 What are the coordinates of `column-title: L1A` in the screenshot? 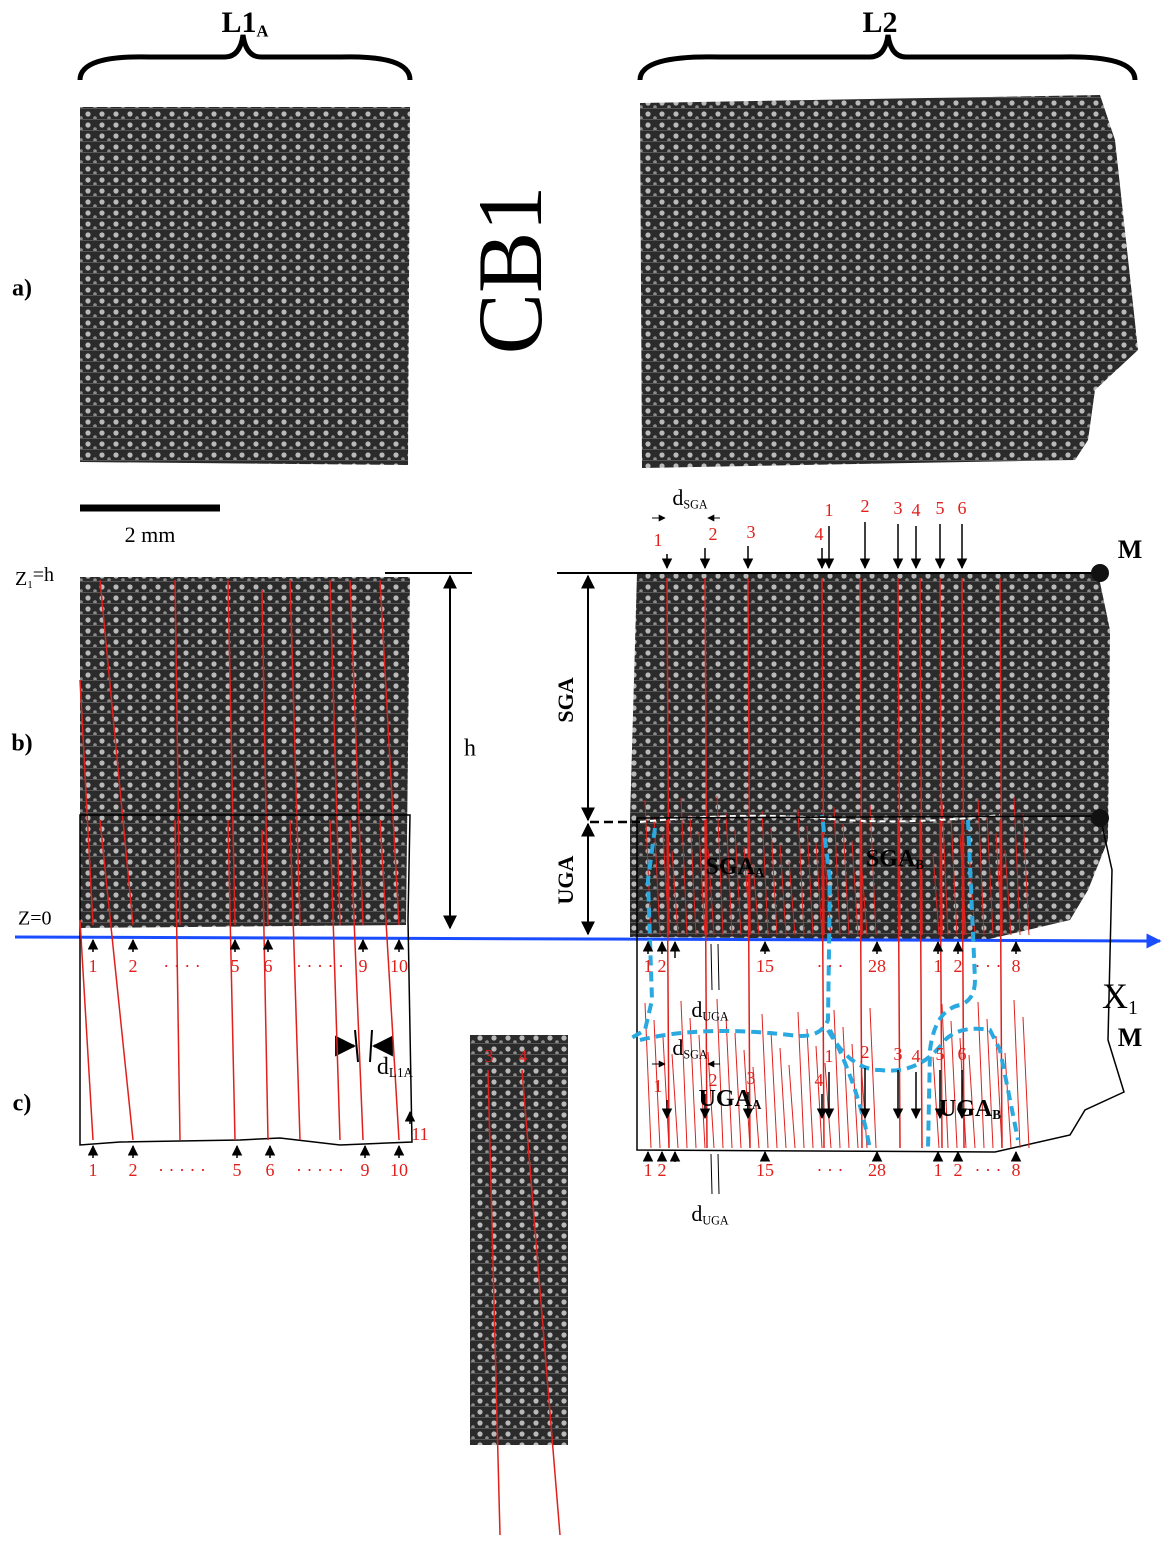 It's located at (245, 23).